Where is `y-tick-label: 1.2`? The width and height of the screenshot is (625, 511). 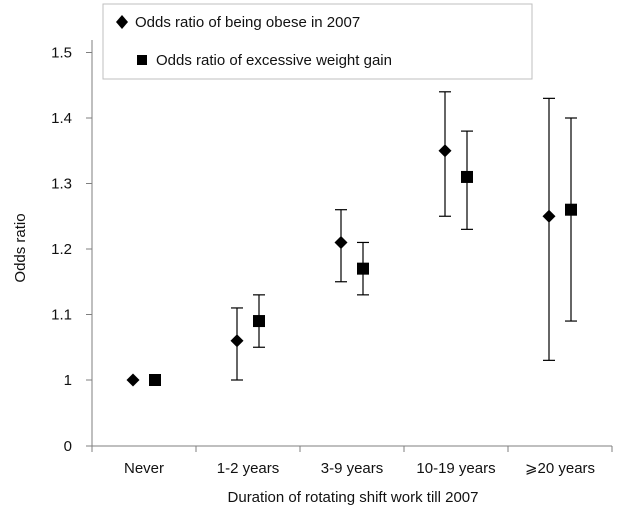 y-tick-label: 1.2 is located at coordinates (61, 249).